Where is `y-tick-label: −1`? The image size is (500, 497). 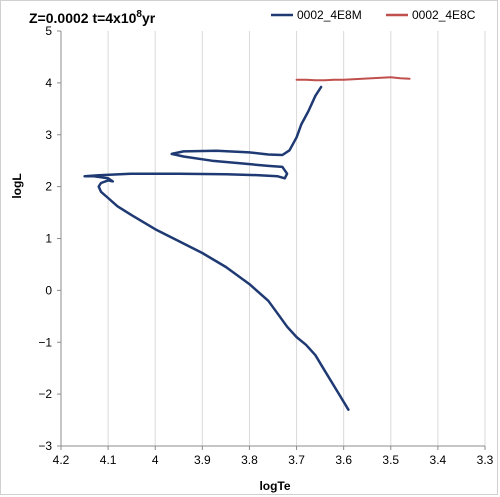
y-tick-label: −1 is located at coordinates (45, 342).